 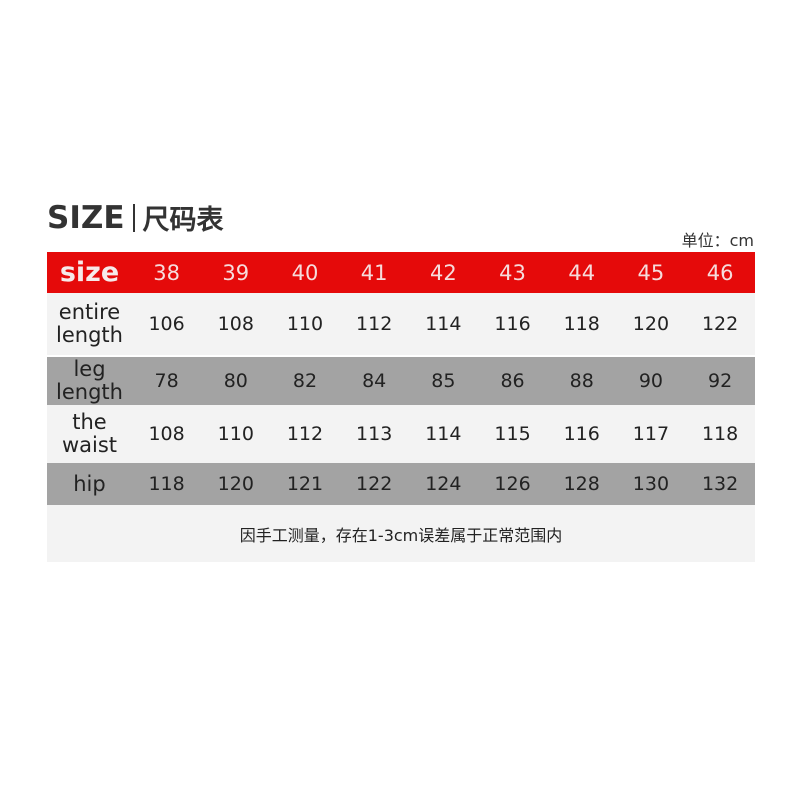 I want to click on row-label: the waist, so click(x=89, y=433).